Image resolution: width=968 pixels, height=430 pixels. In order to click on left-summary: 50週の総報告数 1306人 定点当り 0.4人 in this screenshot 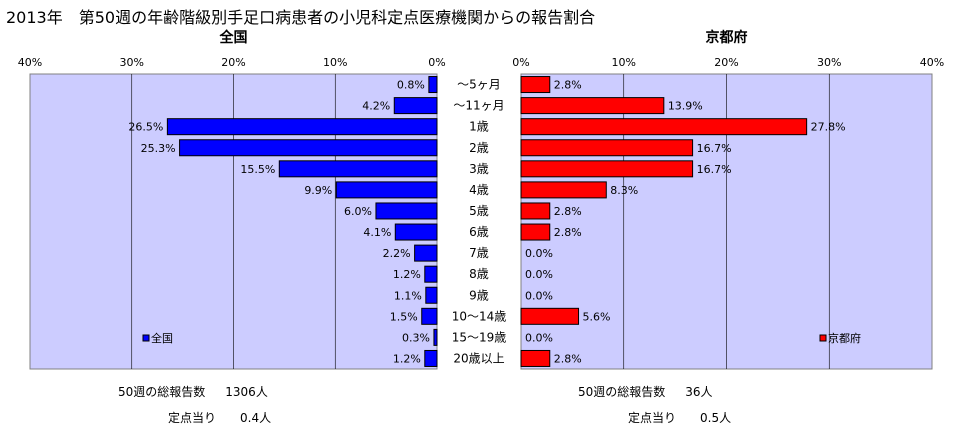, I will do `click(194, 404)`.